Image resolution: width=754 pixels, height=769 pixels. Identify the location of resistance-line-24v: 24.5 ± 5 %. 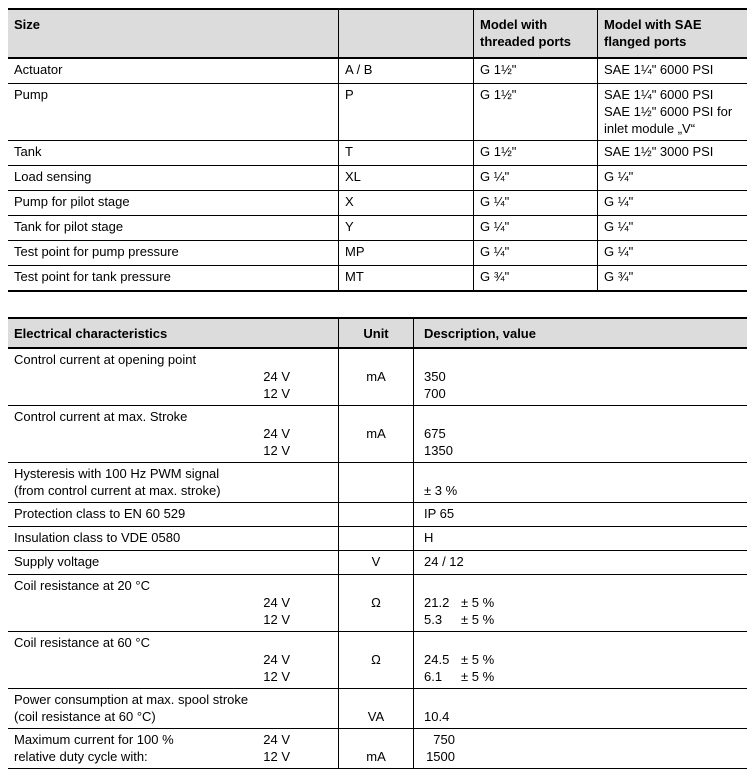
(582, 659).